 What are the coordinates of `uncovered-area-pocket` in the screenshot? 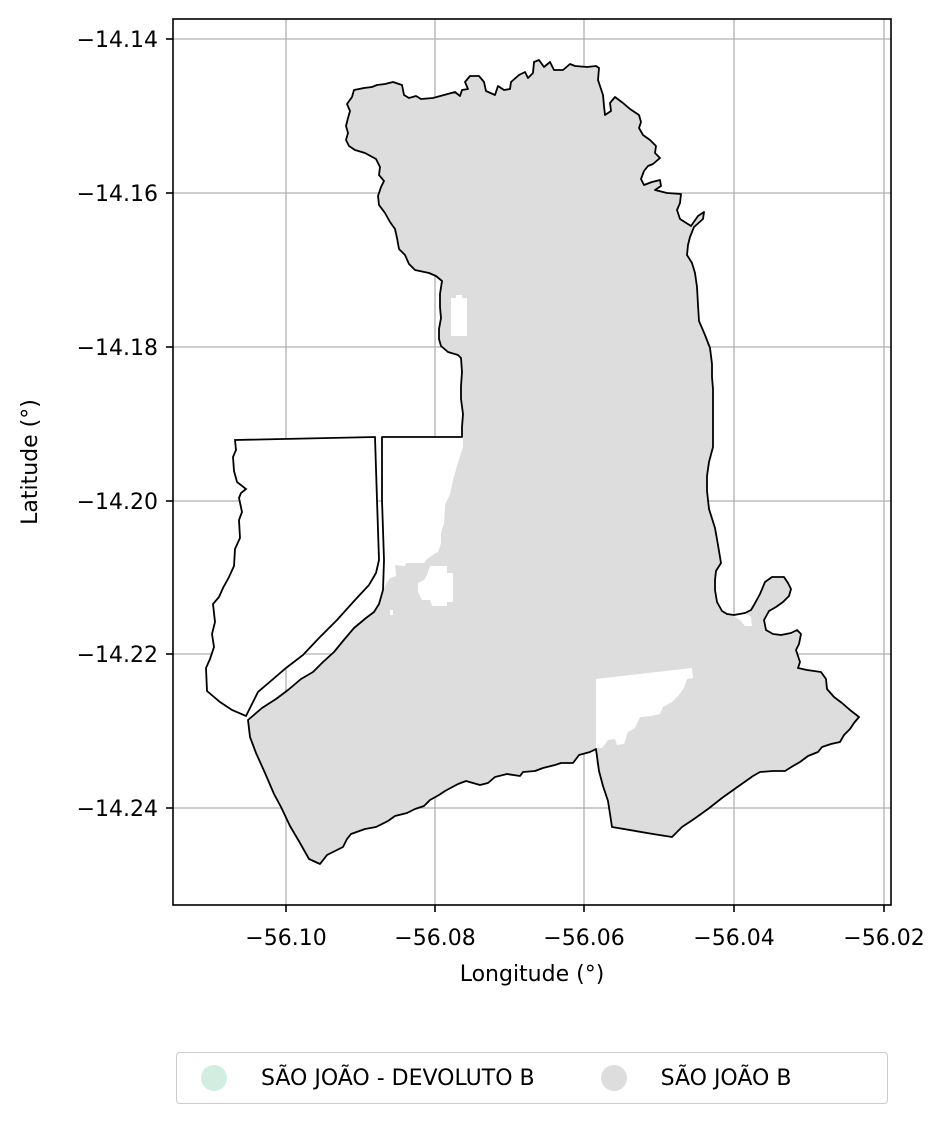 It's located at (435, 586).